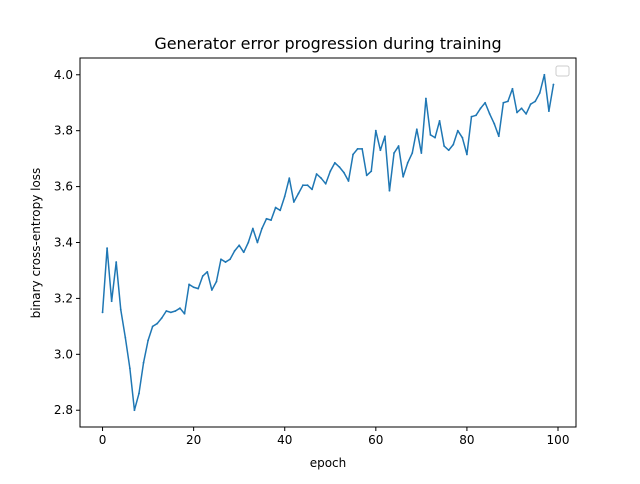  What do you see at coordinates (36, 243) in the screenshot?
I see `y-axis-label: binary cross-entropy loss` at bounding box center [36, 243].